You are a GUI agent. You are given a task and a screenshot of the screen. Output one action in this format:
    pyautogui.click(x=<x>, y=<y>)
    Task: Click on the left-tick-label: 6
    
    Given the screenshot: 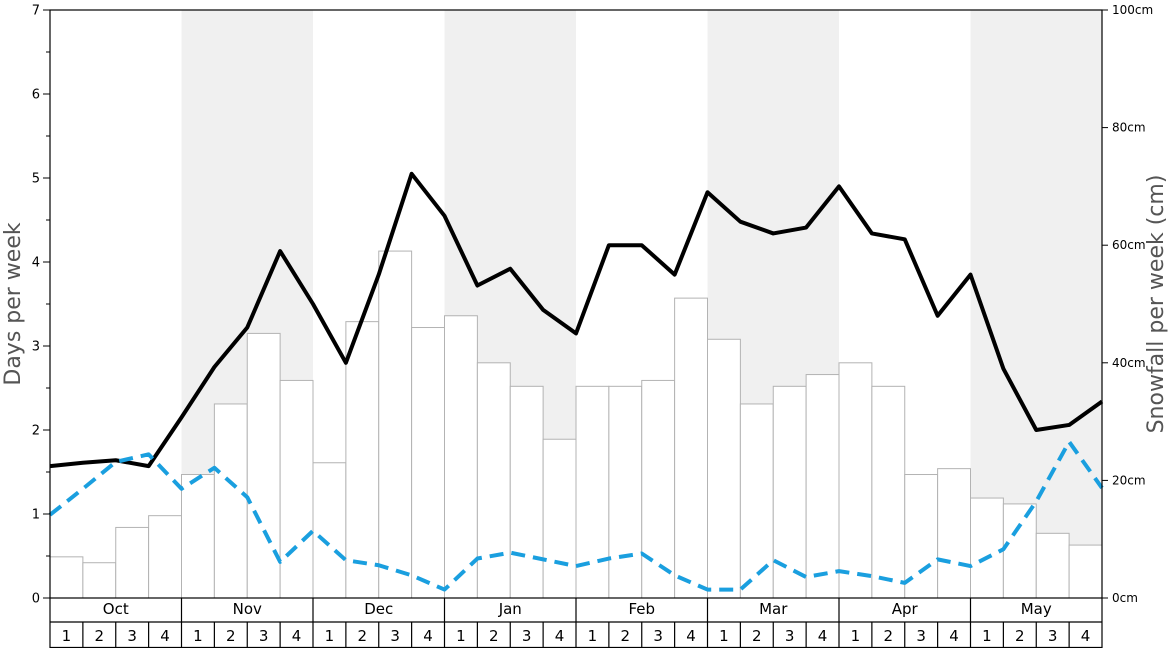 What is the action you would take?
    pyautogui.click(x=36, y=95)
    